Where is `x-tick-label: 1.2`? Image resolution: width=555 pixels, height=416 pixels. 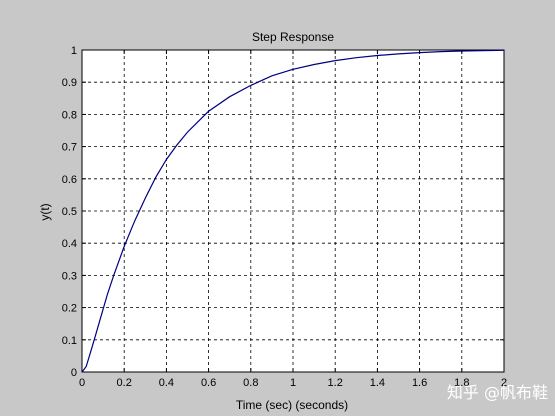
x-tick-label: 1.2 is located at coordinates (335, 383).